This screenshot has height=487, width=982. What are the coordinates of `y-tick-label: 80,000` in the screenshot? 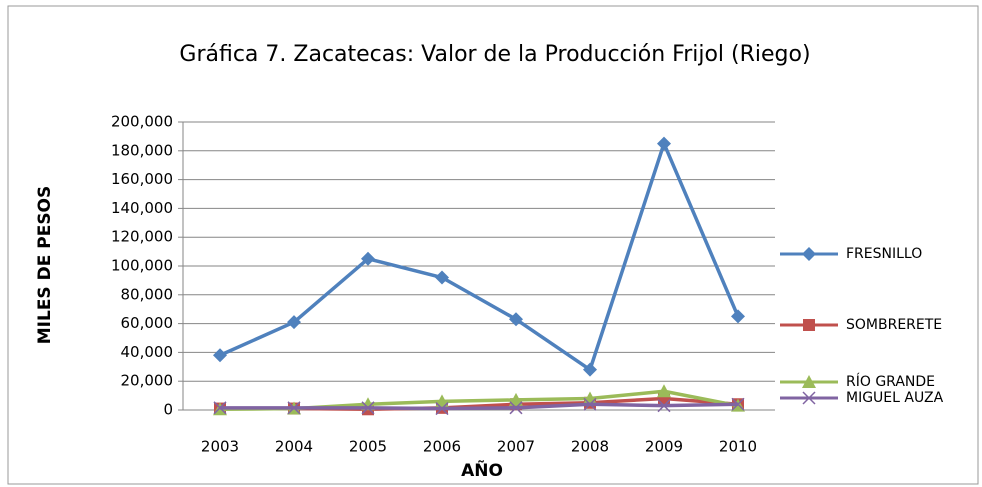 It's located at (147, 294).